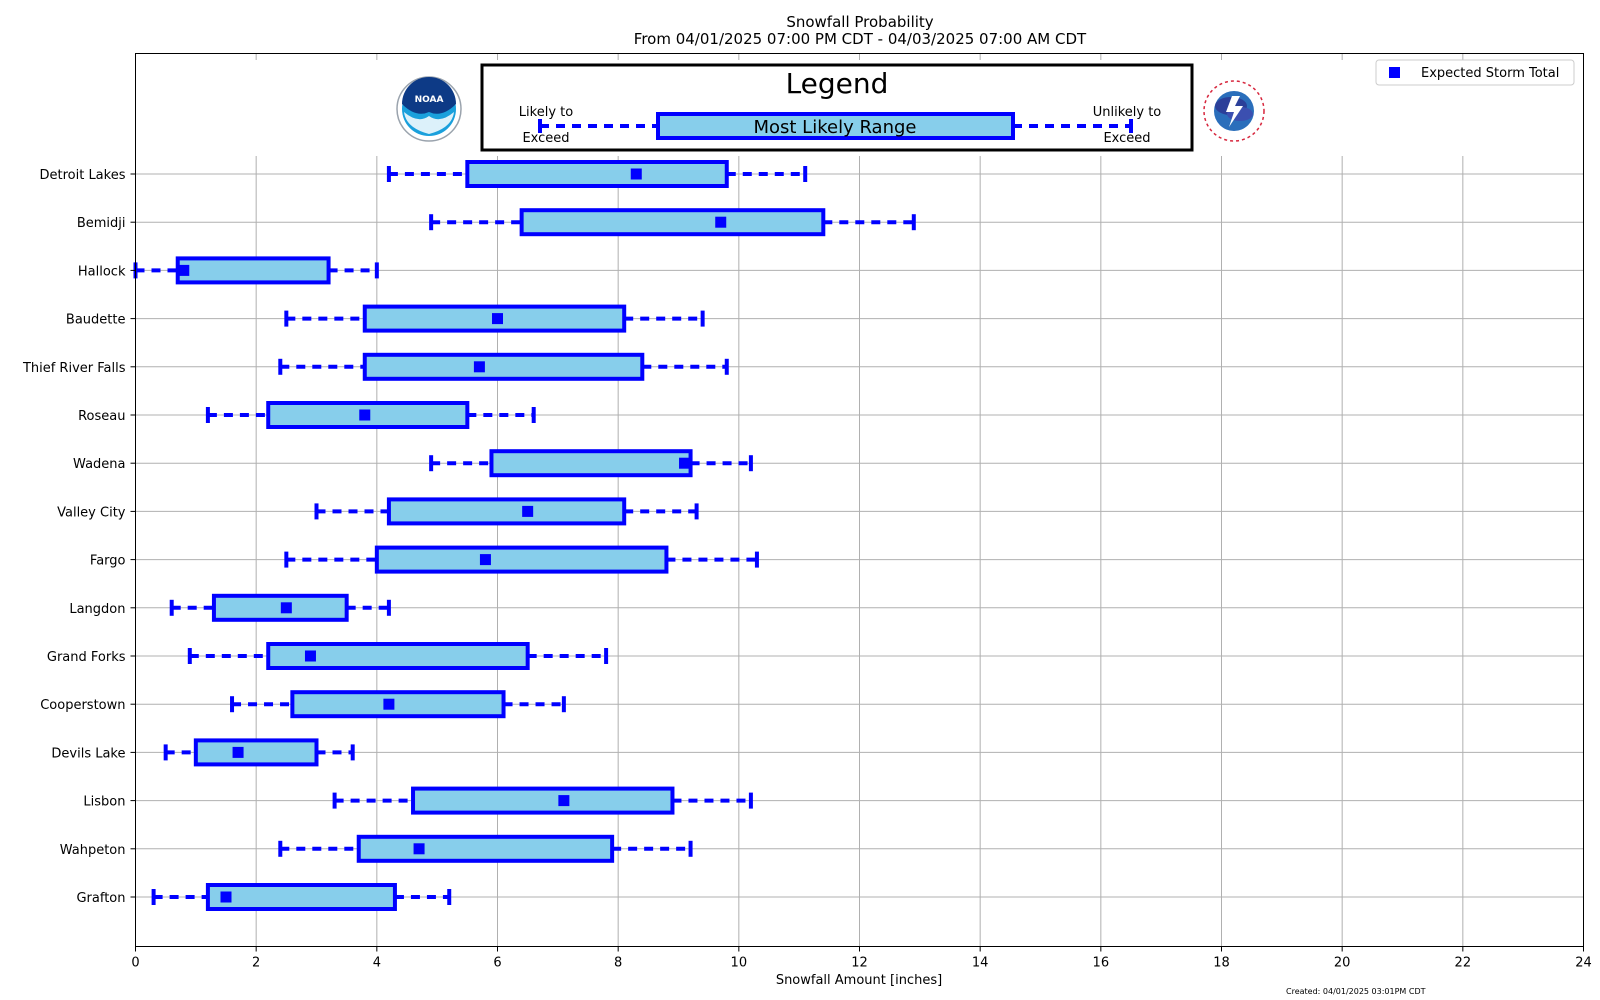 This screenshot has width=1600, height=1000. I want to click on x-tick-label: 16, so click(1101, 963).